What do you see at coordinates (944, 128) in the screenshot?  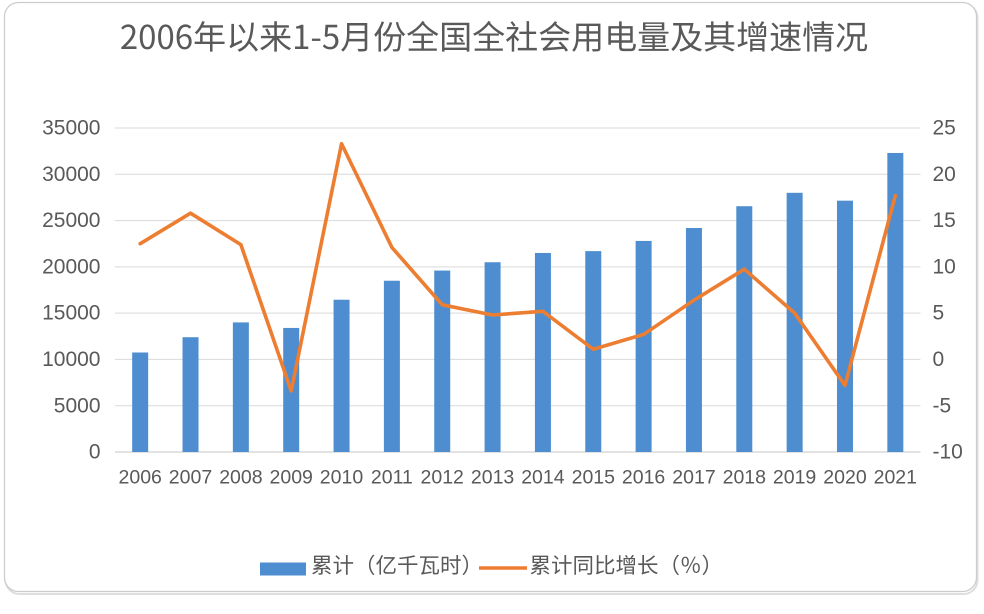 I see `svg-text: 25` at bounding box center [944, 128].